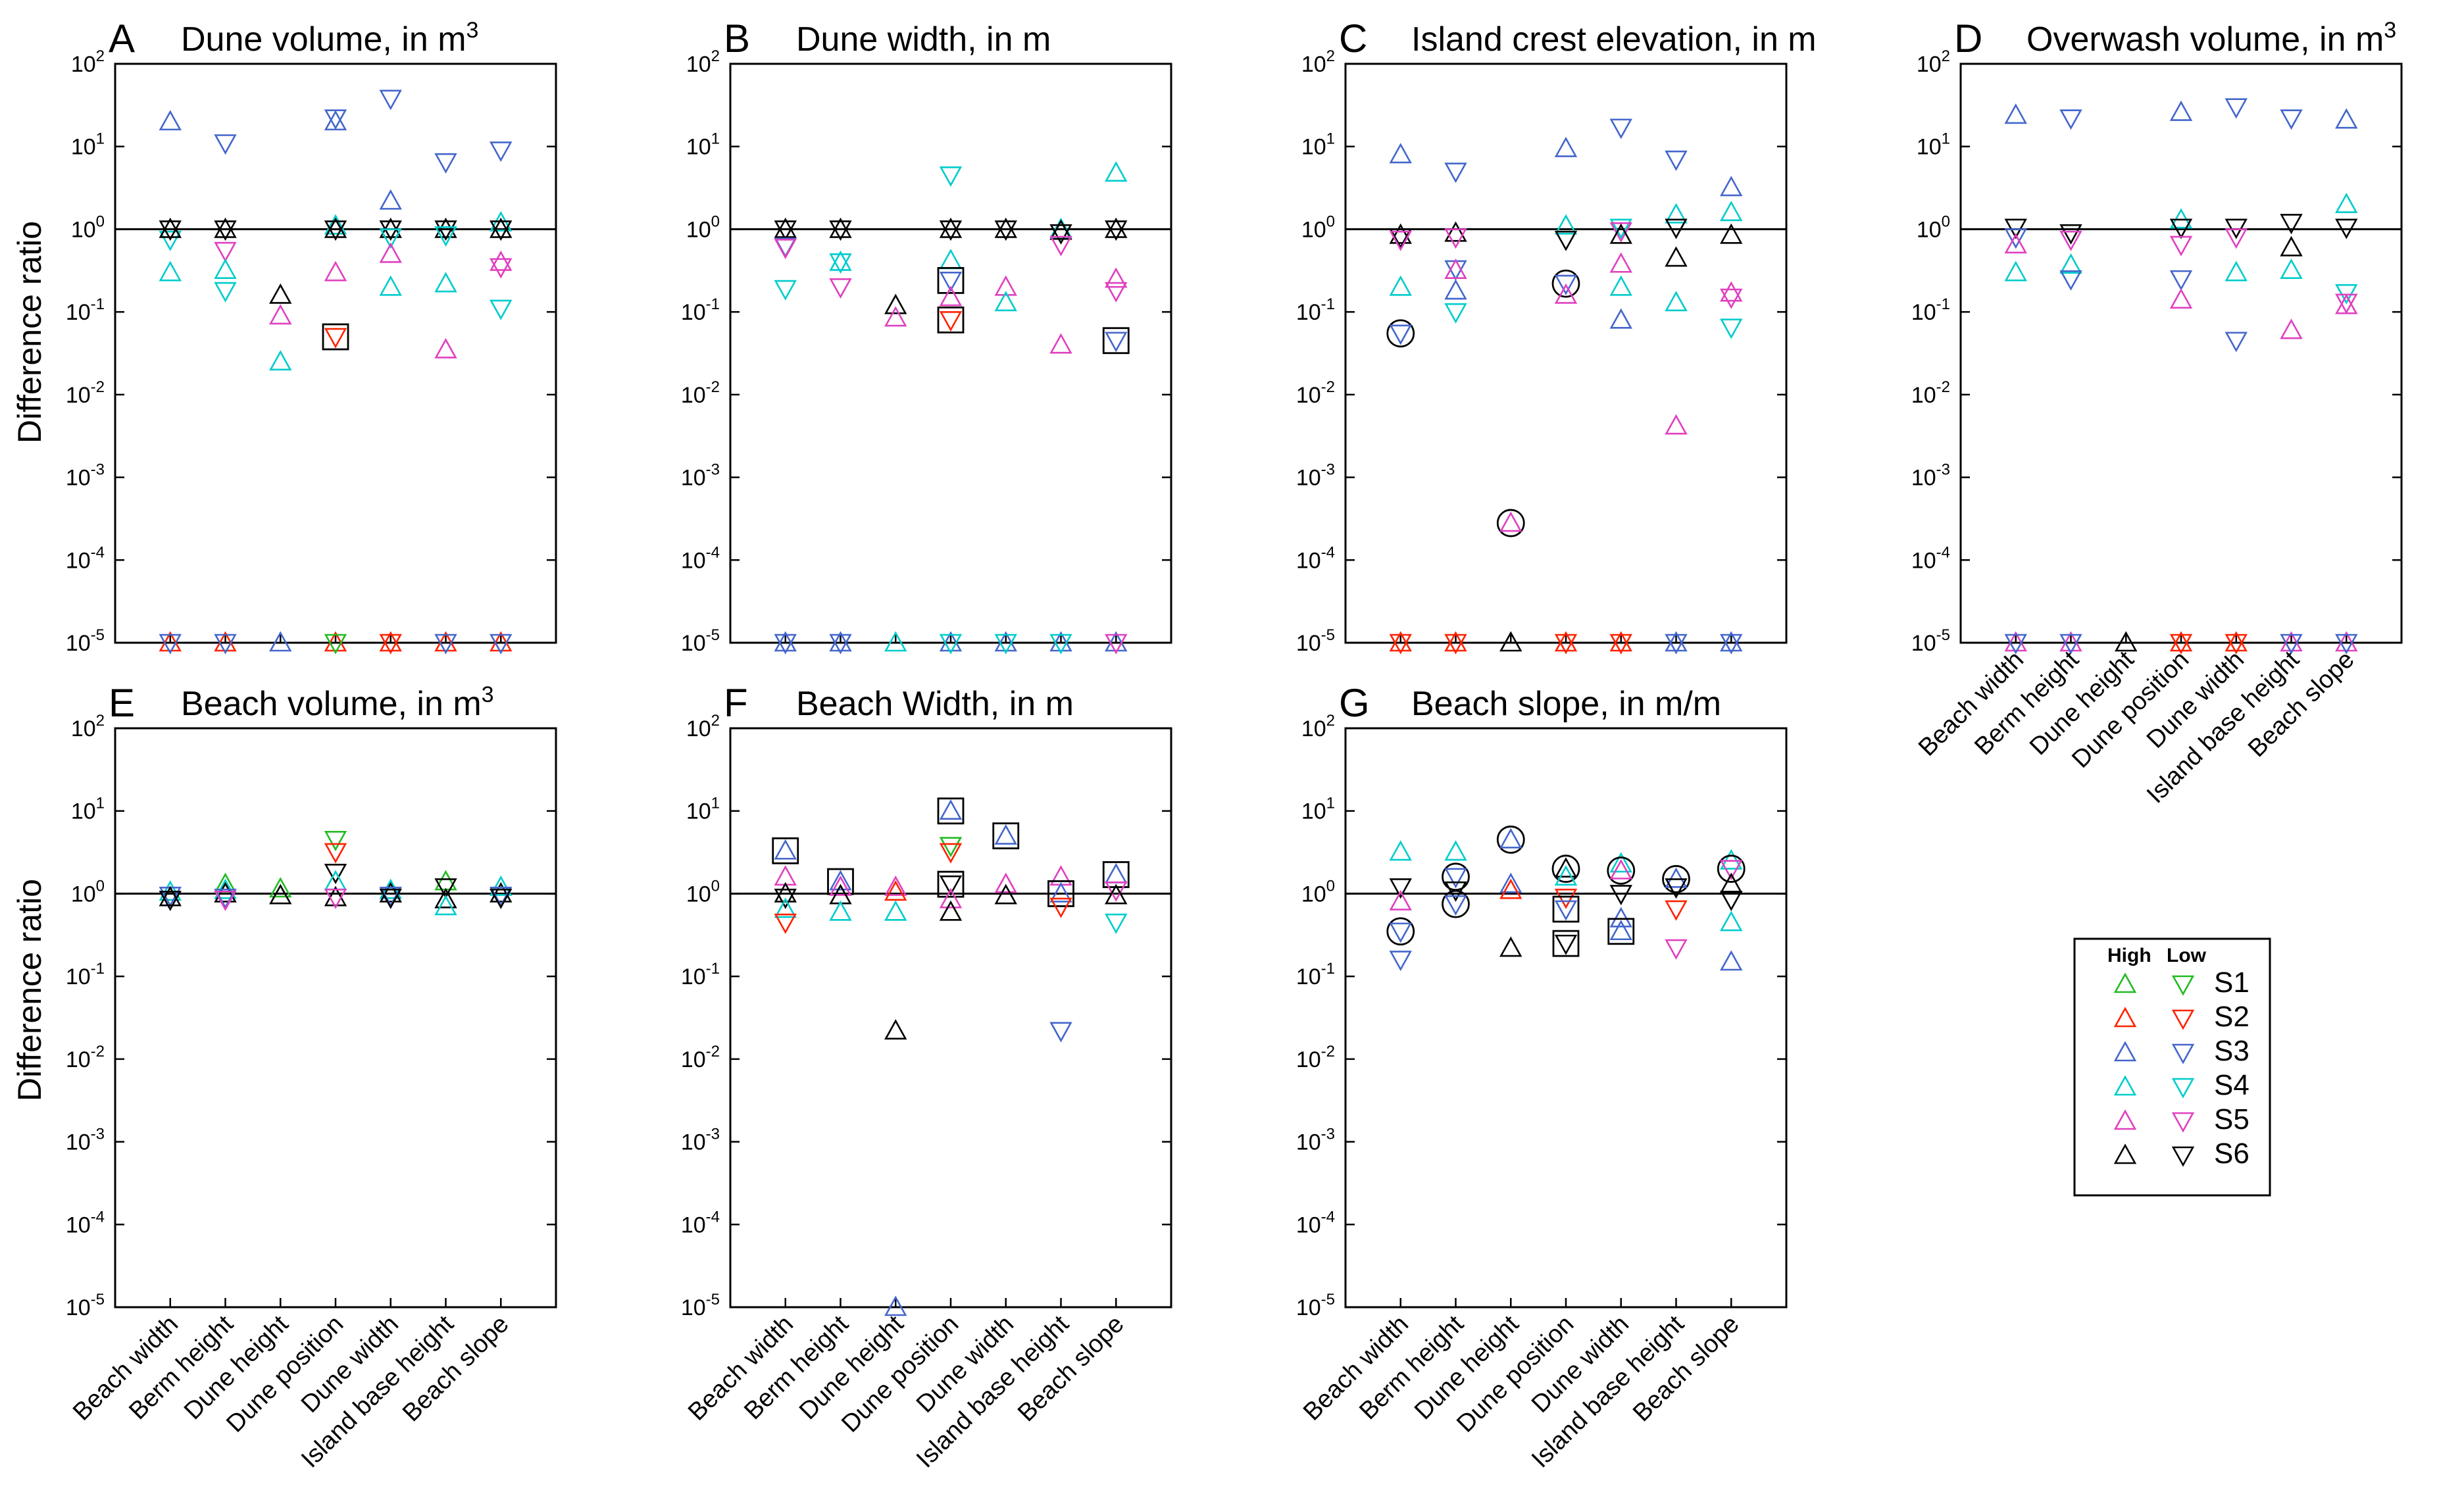 This screenshot has height=1496, width=2464. What do you see at coordinates (85, 558) in the screenshot?
I see `panel-a-ytick-label: 10⁻⁴` at bounding box center [85, 558].